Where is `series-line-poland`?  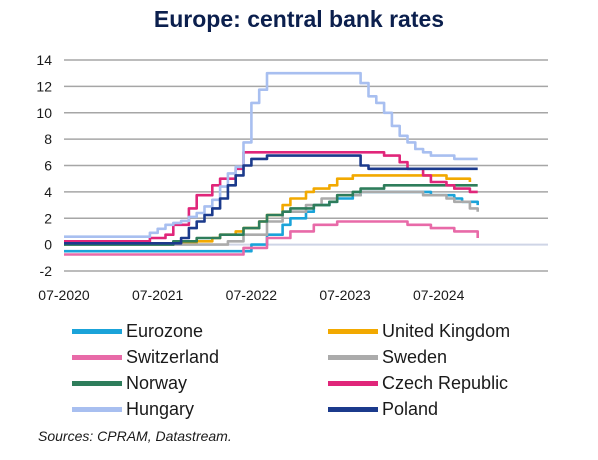 series-line-poland is located at coordinates (271, 199).